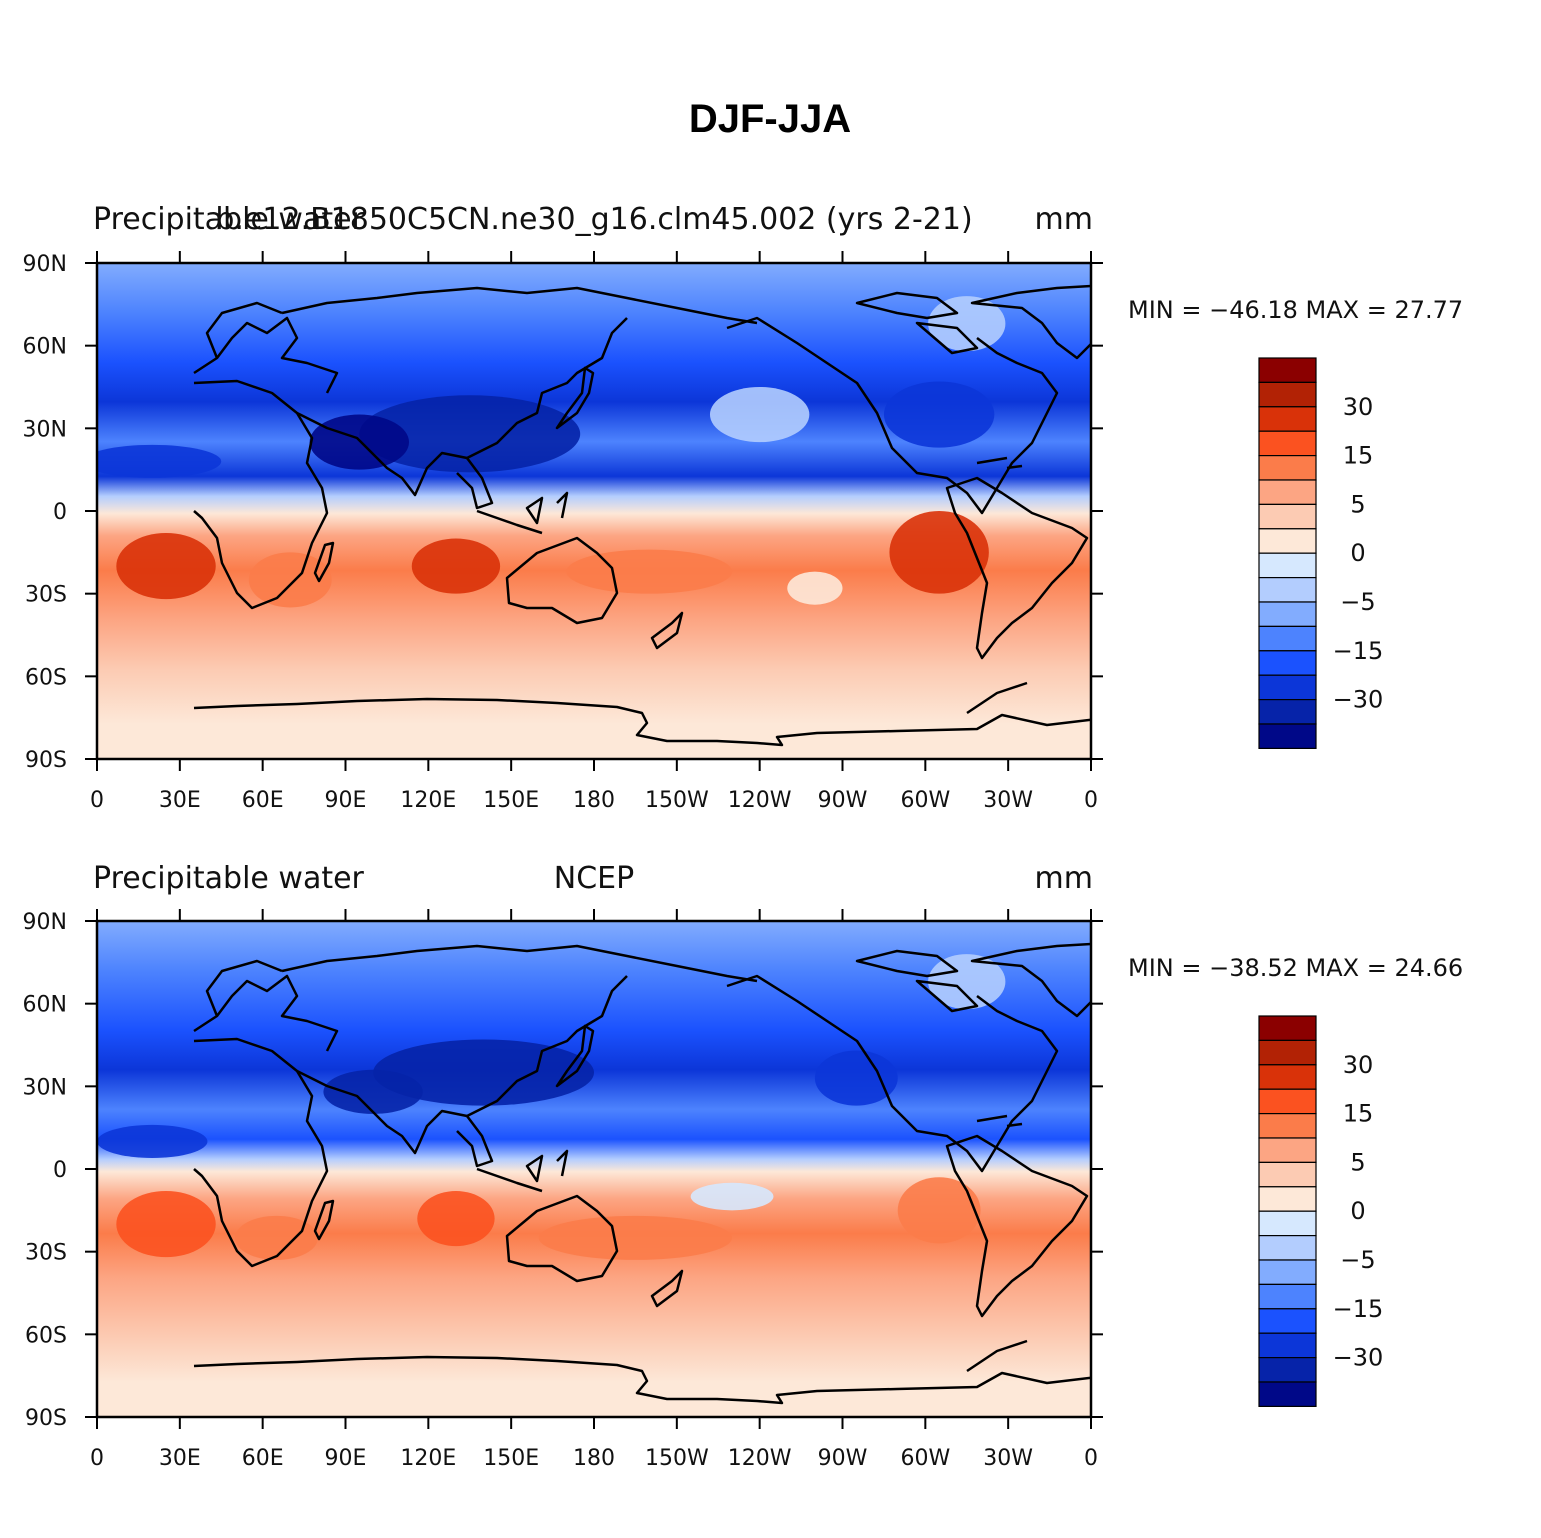 The width and height of the screenshot is (1541, 1538). Describe the element at coordinates (1295, 968) in the screenshot. I see `minmax-label: MIN = −38.52 MAX = 24.66` at that location.